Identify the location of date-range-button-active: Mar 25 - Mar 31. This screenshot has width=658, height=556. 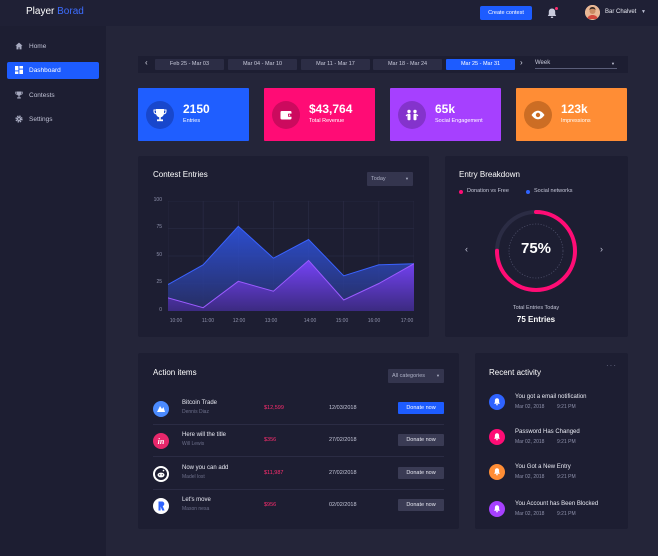
(480, 64).